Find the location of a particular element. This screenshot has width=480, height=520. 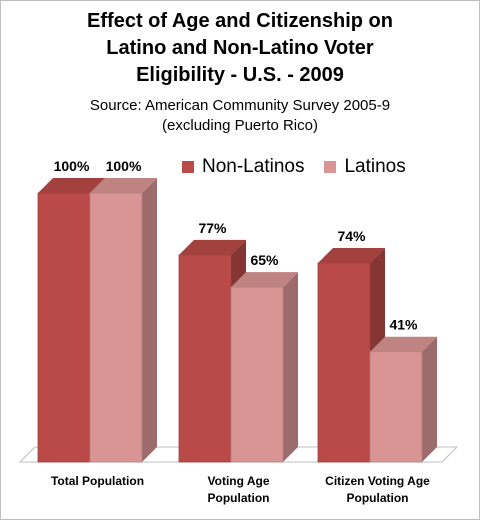

category-label-3-line-1: Citizen Voting Age is located at coordinates (377, 481).